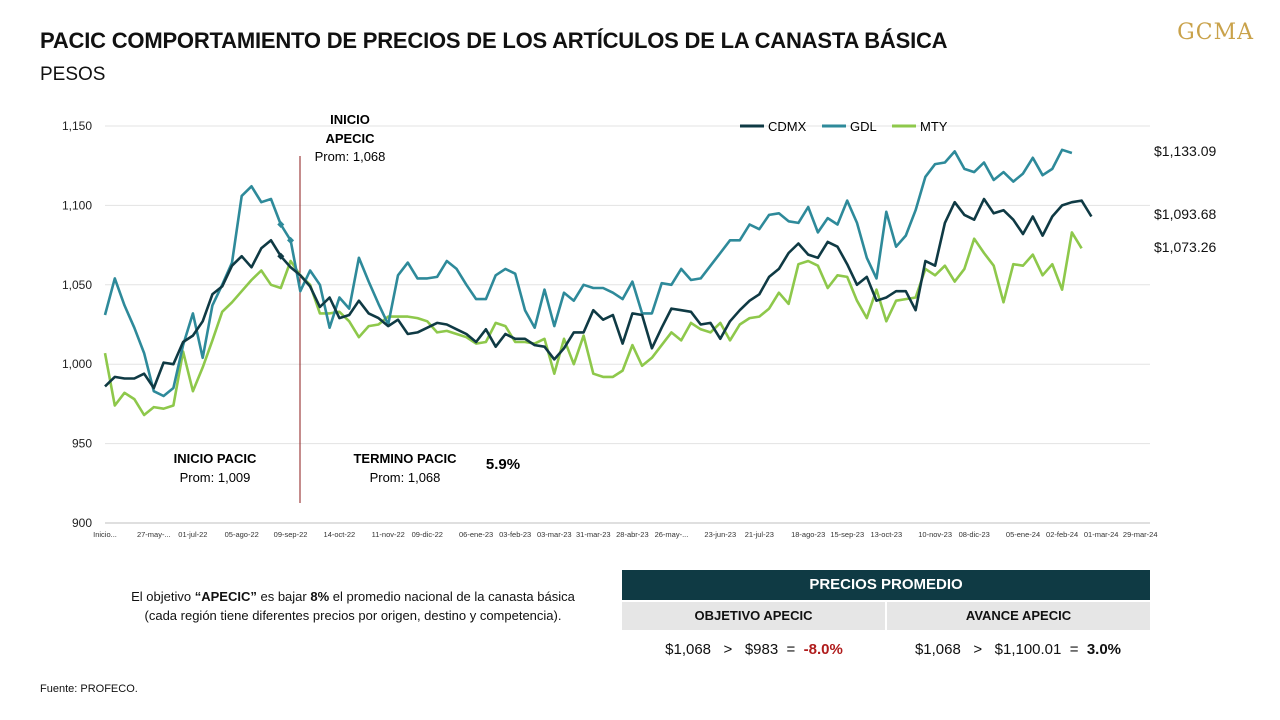  I want to click on annotation-termino-pacic-pct: 5.9%, so click(503, 464).